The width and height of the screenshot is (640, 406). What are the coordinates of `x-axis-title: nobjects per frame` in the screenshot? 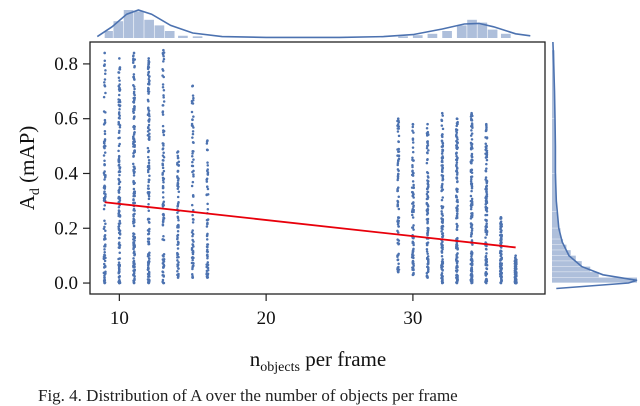 It's located at (318, 361).